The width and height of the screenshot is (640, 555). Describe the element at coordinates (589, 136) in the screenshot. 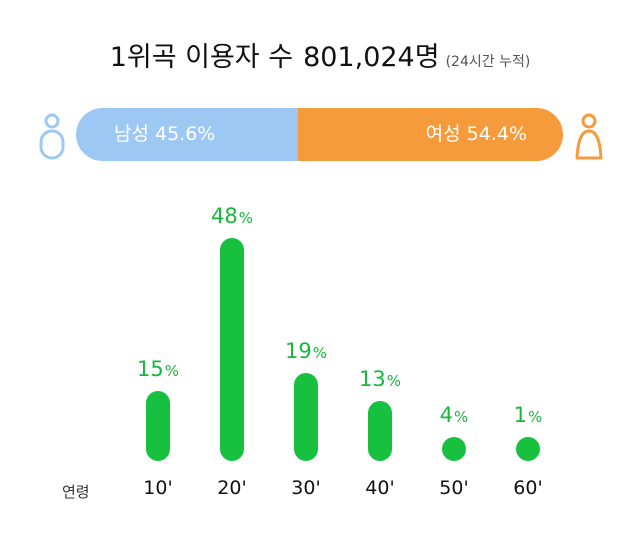

I see `female-person-icon` at that location.